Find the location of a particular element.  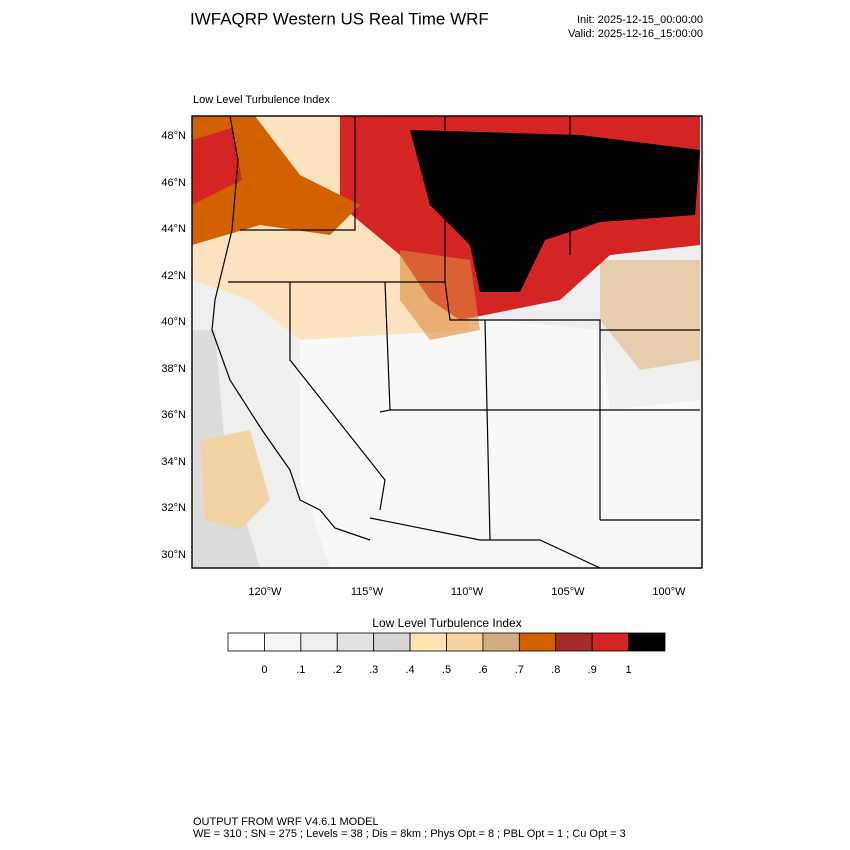

colorbar-label: .4 is located at coordinates (409, 670).